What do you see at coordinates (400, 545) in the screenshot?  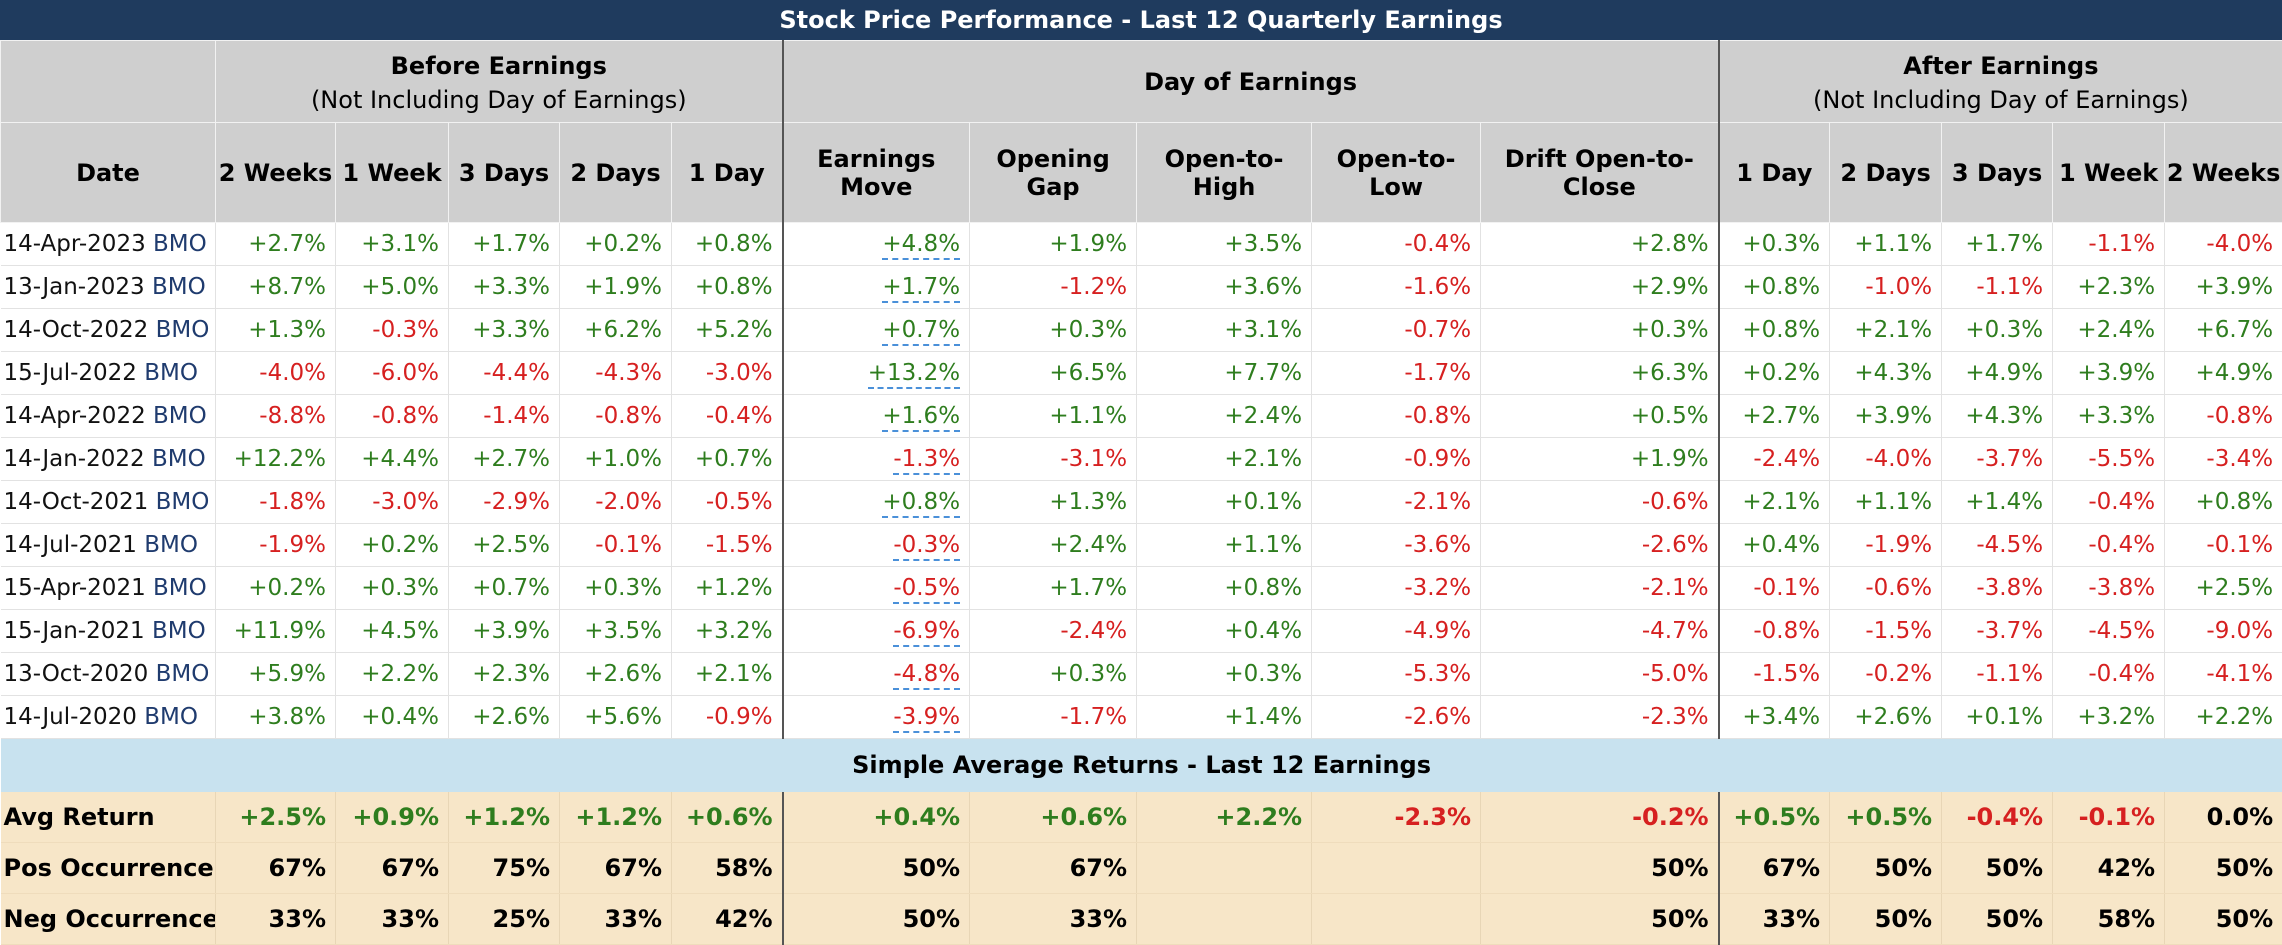 I see `cell-value: +0.2%` at bounding box center [400, 545].